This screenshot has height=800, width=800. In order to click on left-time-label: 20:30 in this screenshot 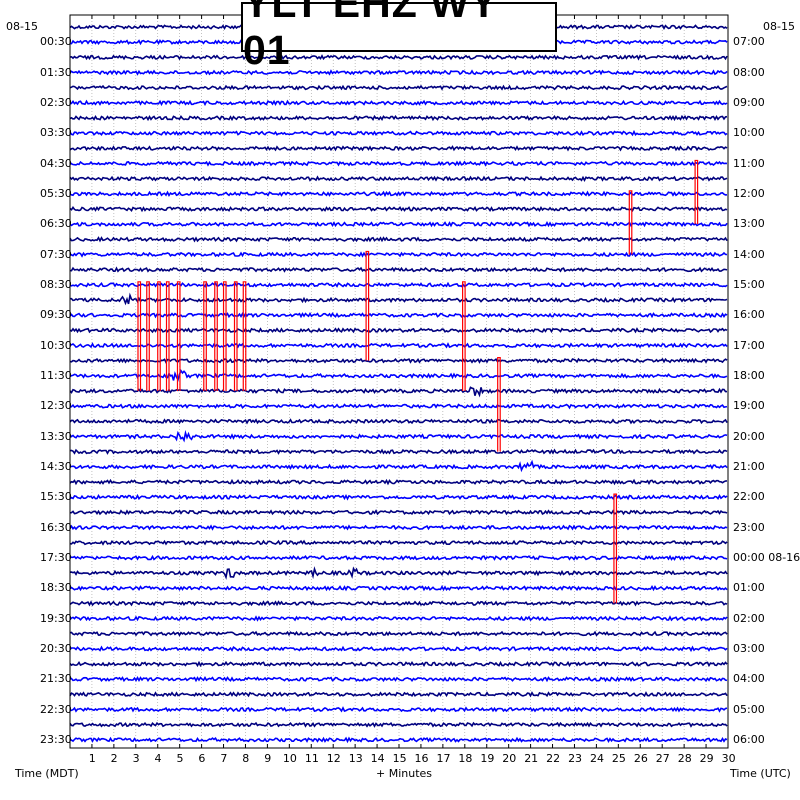, I will do `click(56, 648)`.